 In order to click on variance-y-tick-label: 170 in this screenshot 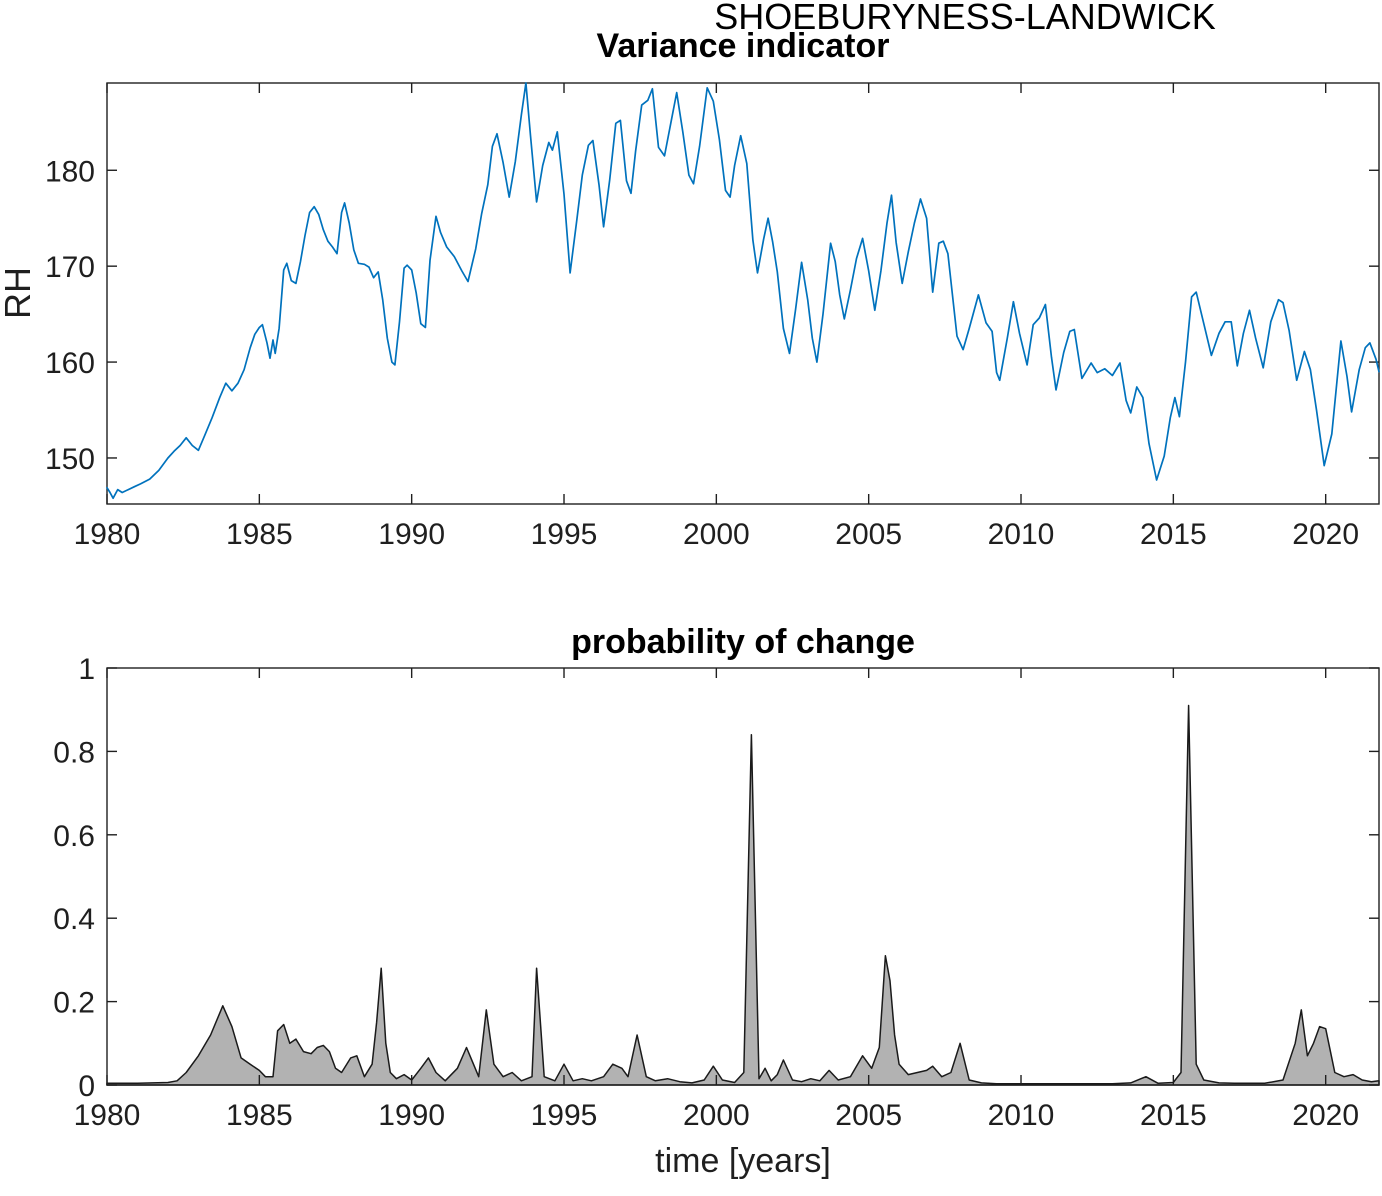, I will do `click(70, 267)`.